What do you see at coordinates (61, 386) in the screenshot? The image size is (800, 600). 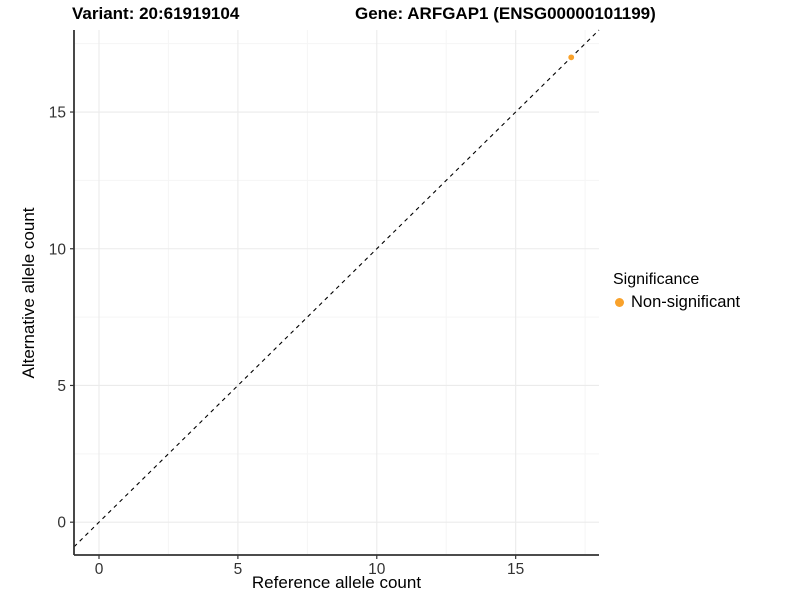 I see `y-tick-label: 5` at bounding box center [61, 386].